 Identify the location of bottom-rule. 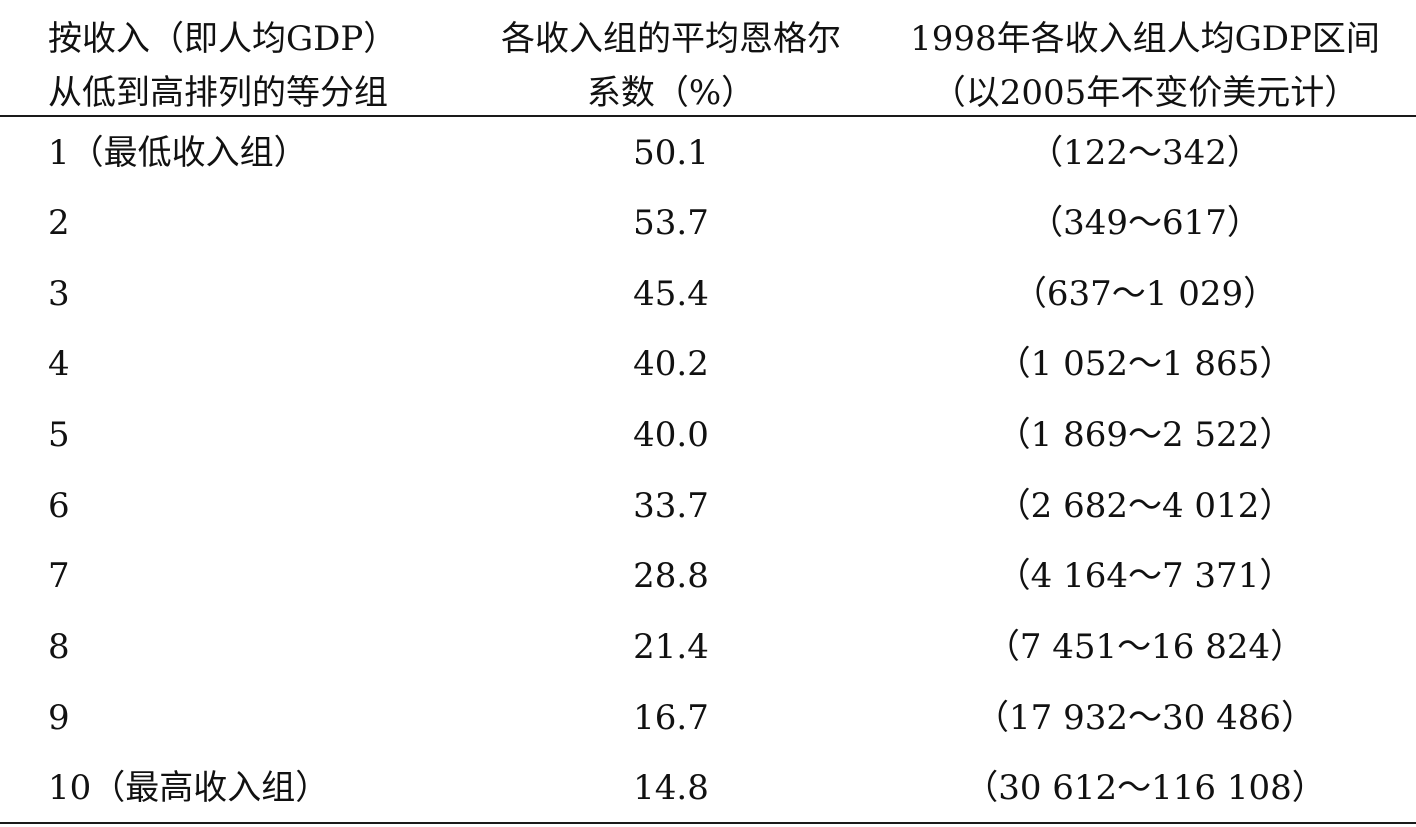
(708, 823).